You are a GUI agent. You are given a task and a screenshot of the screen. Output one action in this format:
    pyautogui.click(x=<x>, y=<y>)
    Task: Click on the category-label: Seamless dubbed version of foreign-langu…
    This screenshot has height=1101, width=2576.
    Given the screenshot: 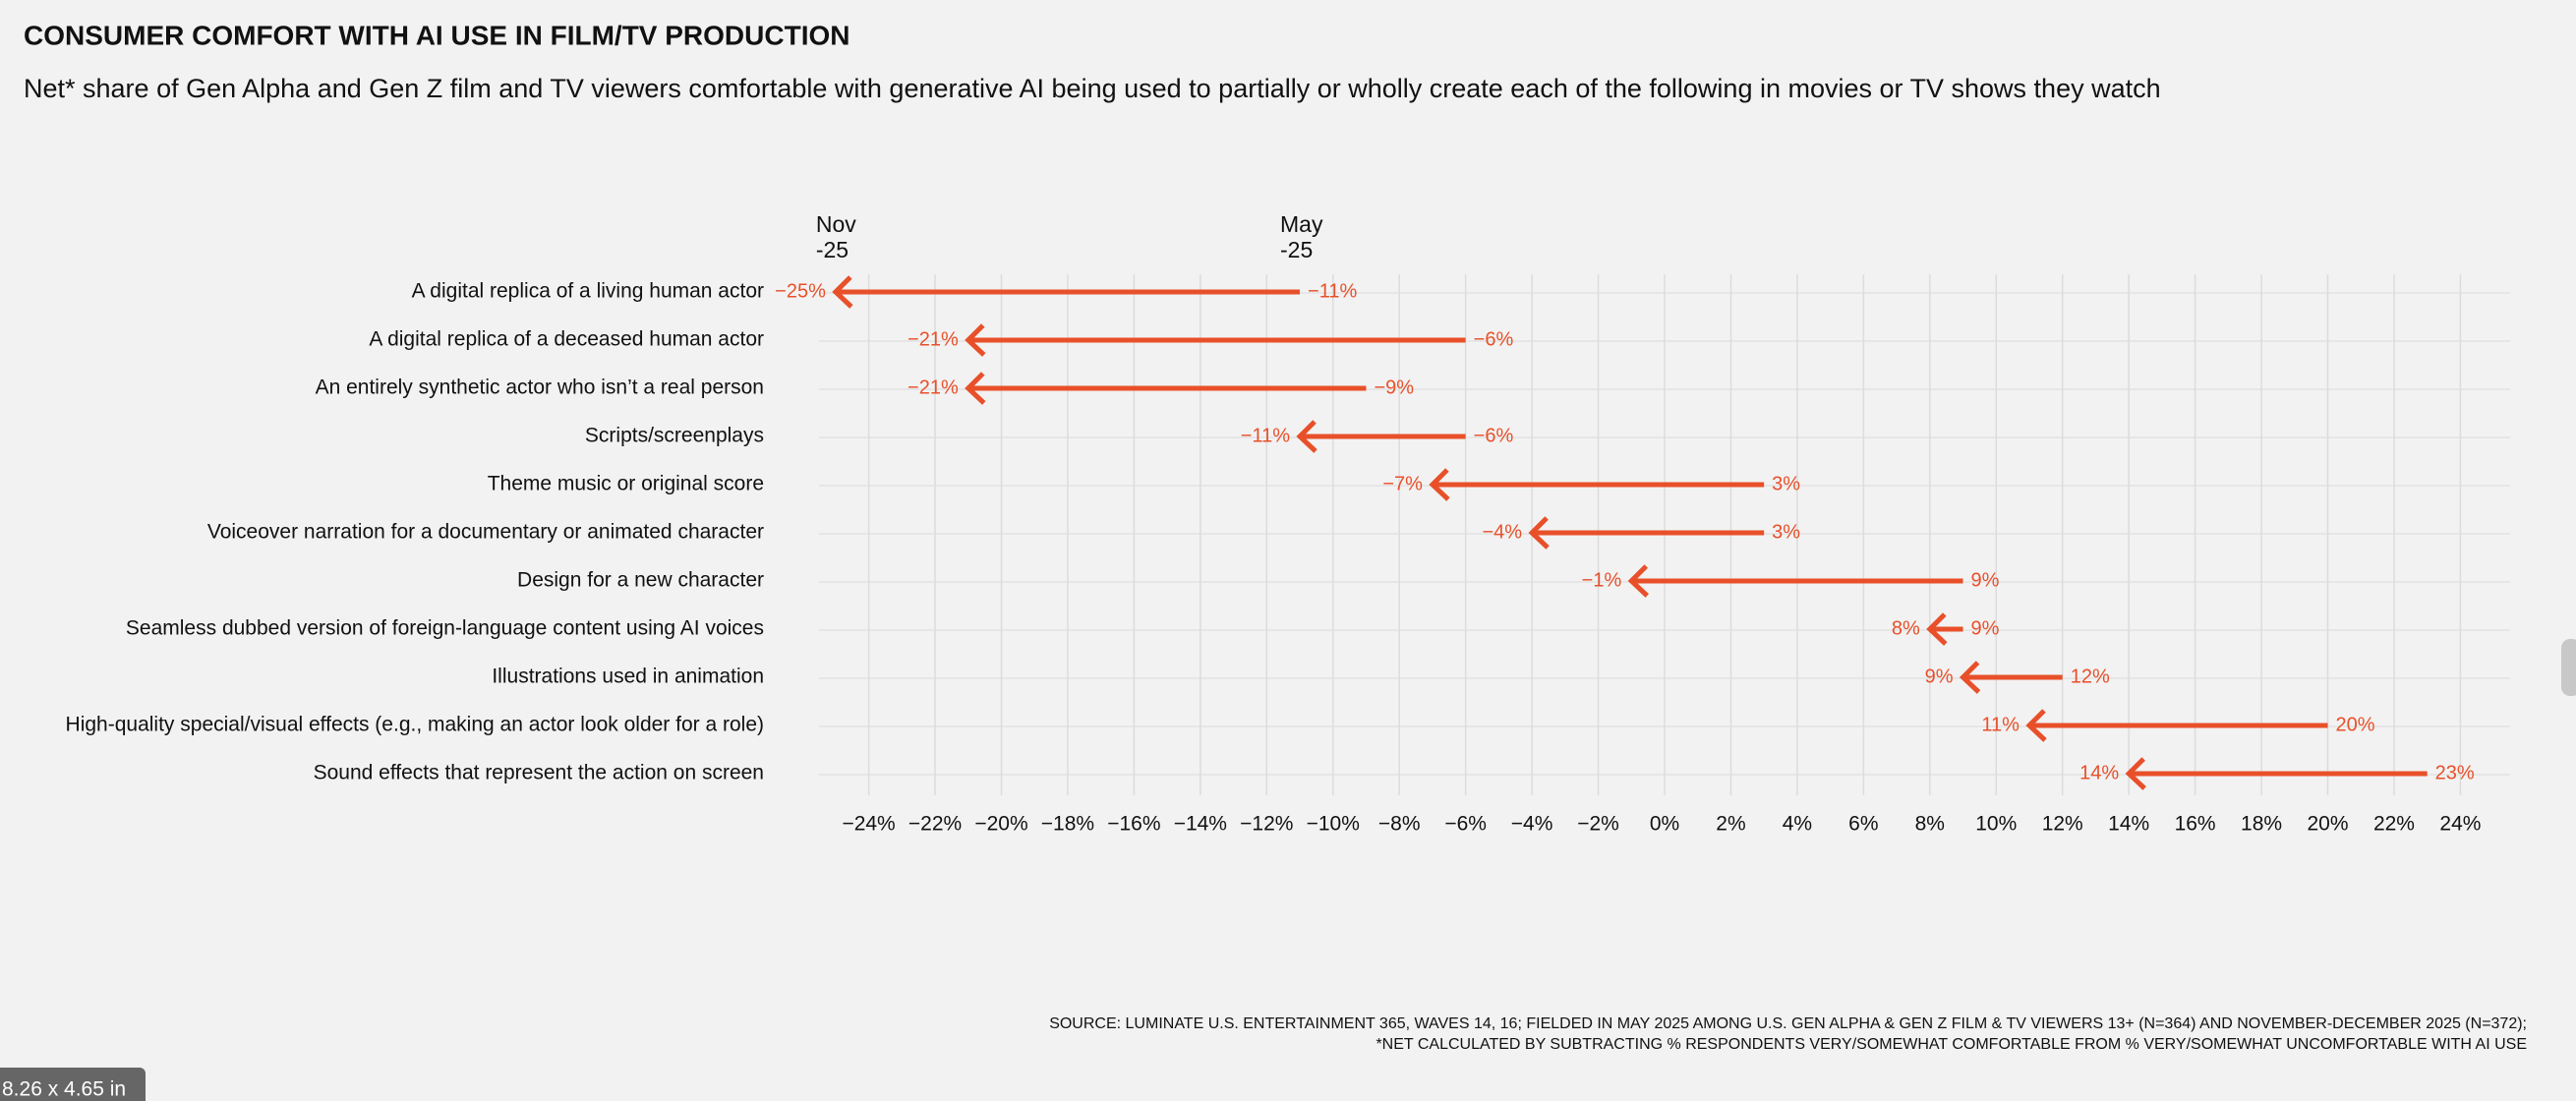 What is the action you would take?
    pyautogui.click(x=445, y=628)
    